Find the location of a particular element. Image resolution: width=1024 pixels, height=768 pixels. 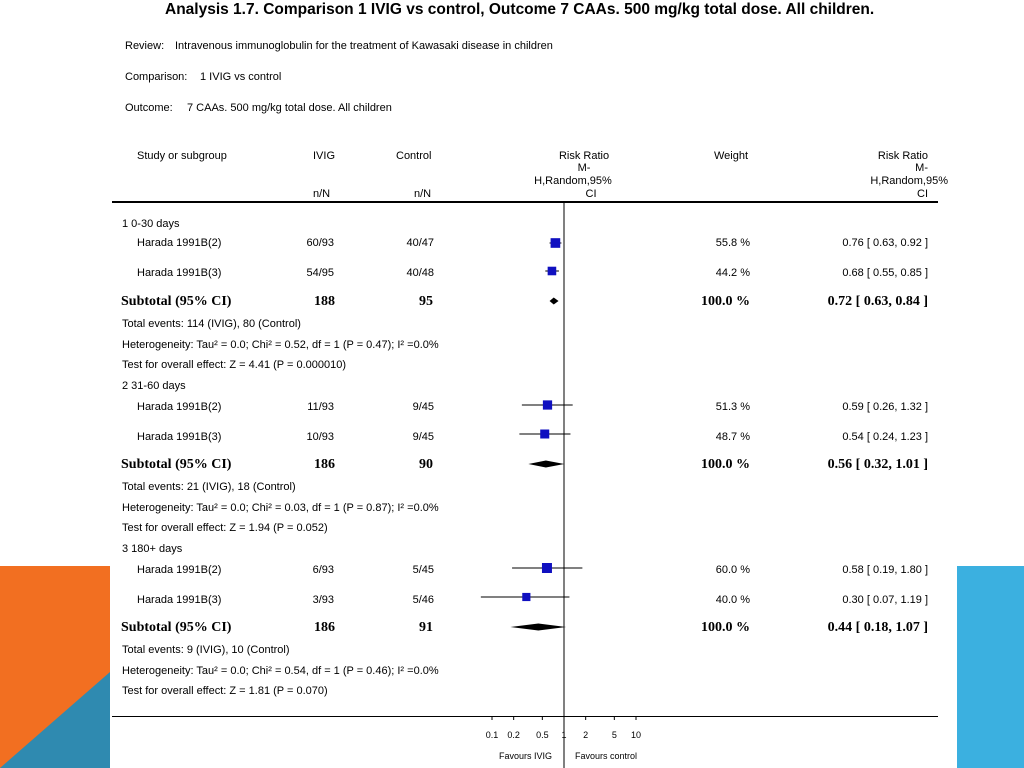

study-ivig-2-1: 11/93 is located at coordinates (320, 407).